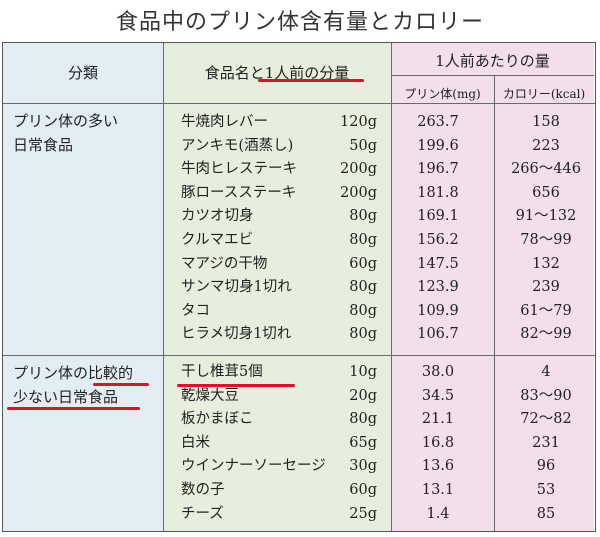 This screenshot has height=537, width=600. I want to click on category-header: 分類, so click(82, 73).